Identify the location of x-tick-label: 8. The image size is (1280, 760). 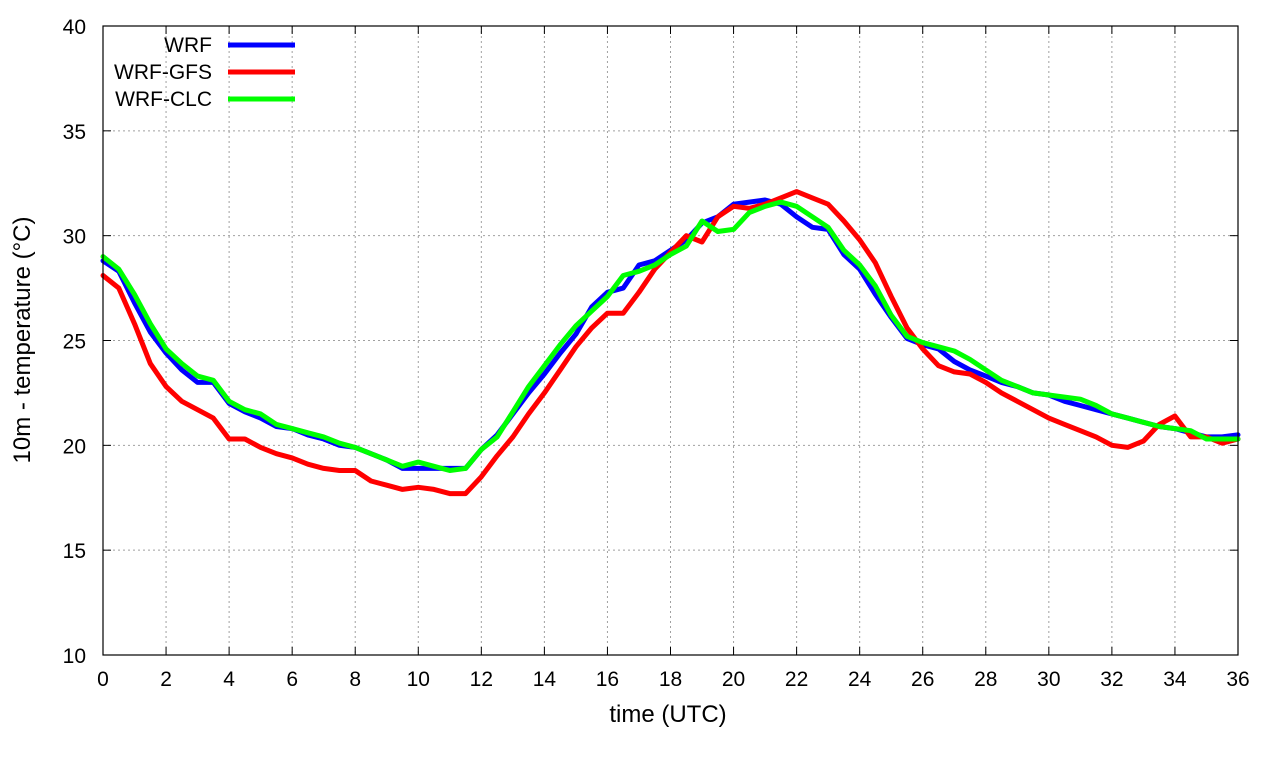
(355, 679).